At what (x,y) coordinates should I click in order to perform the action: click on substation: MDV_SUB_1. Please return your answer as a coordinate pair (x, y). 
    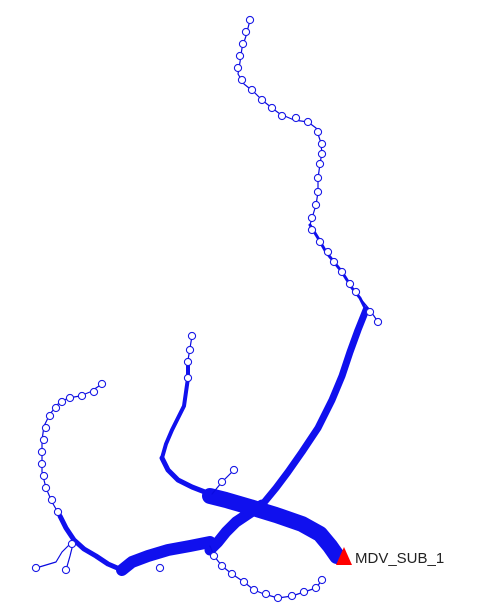
    Looking at the image, I should click on (390, 557).